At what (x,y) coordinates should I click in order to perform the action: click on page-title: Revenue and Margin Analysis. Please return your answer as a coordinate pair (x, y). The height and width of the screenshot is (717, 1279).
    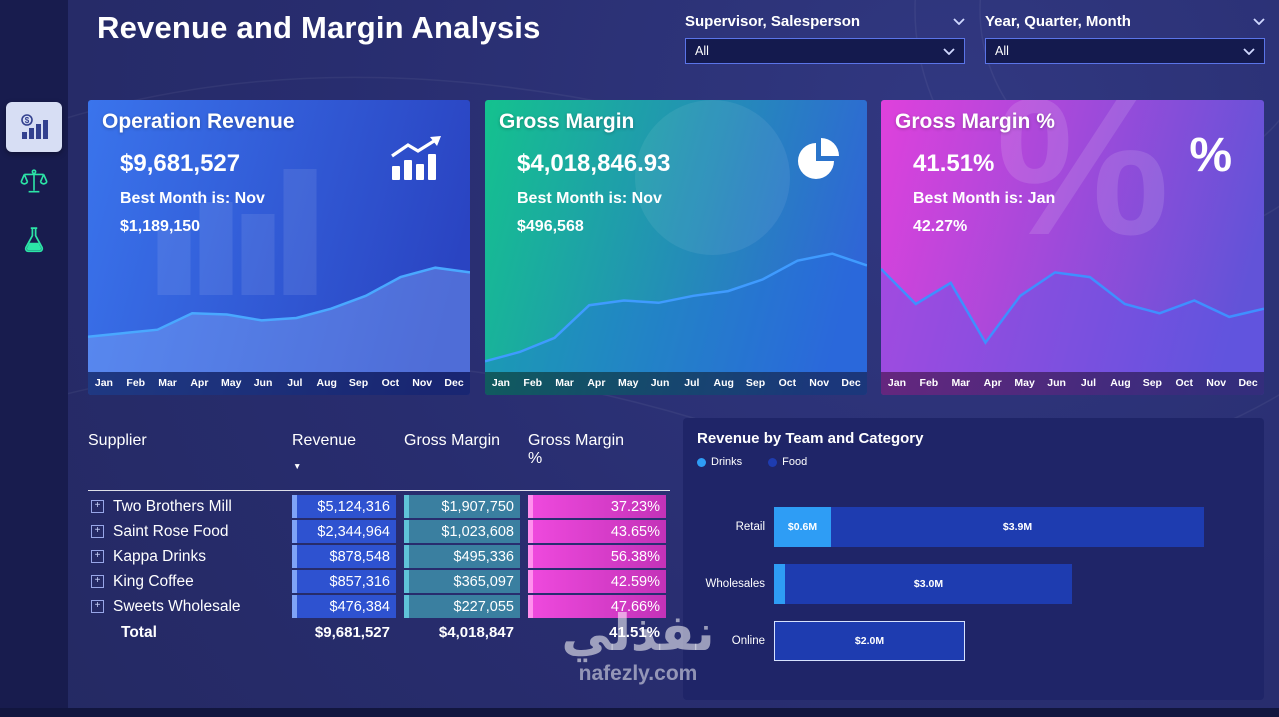
    Looking at the image, I should click on (319, 27).